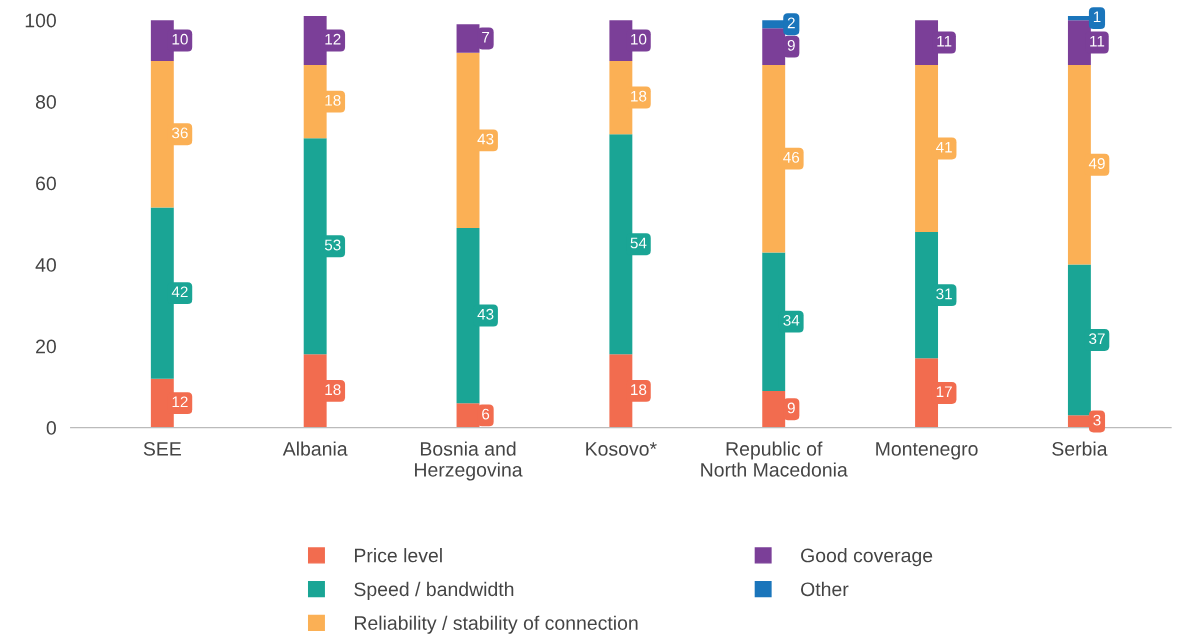  I want to click on y-tick-label: 100, so click(40, 20).